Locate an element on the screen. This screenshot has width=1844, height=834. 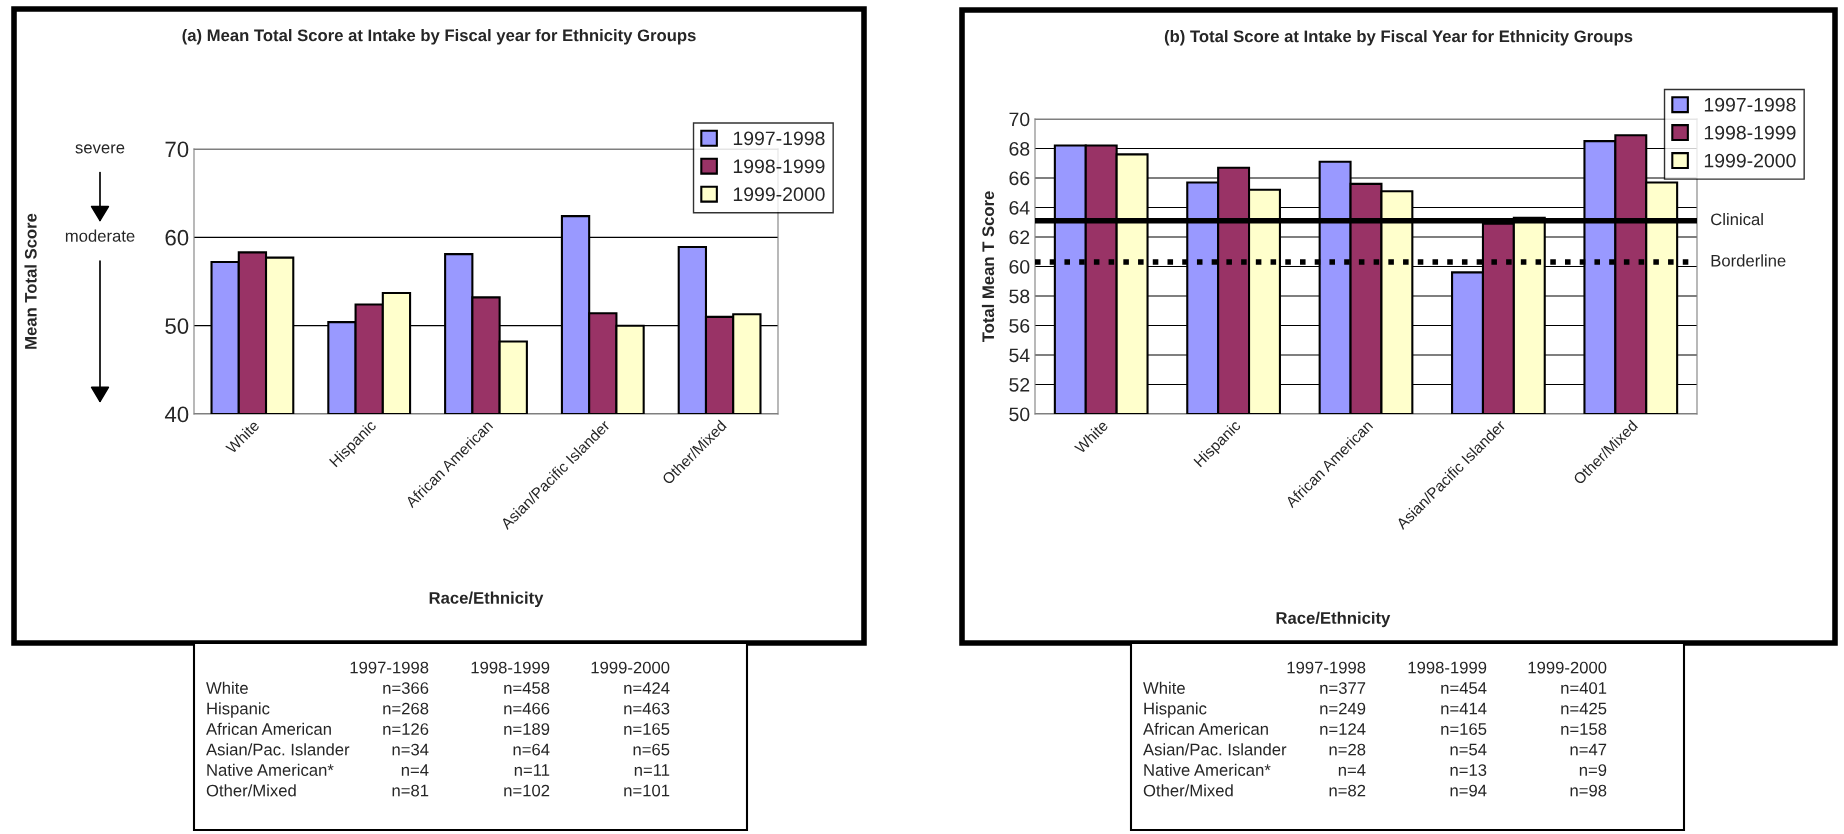
text: n=65 is located at coordinates (651, 749).